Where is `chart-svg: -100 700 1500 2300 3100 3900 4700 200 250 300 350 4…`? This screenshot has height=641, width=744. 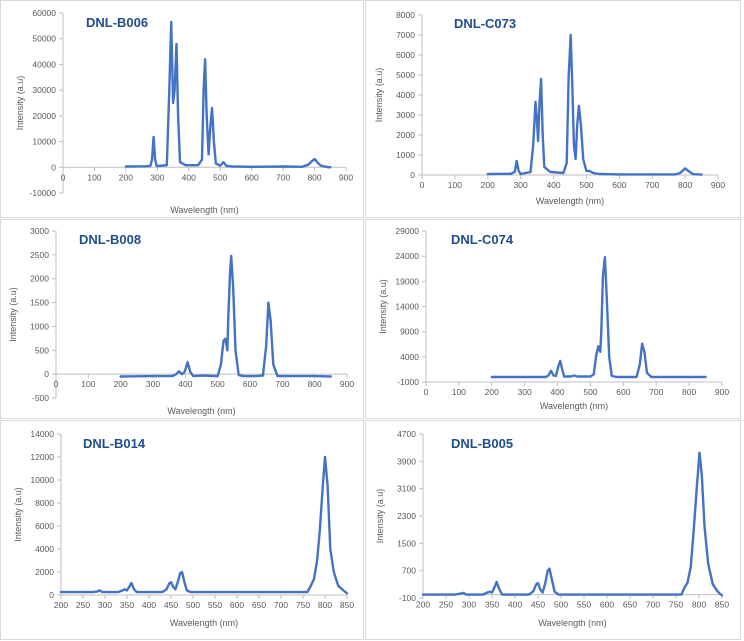
chart-svg: -100 700 1500 2300 3100 3900 4700 200 250 300 350 4… is located at coordinates (552, 528).